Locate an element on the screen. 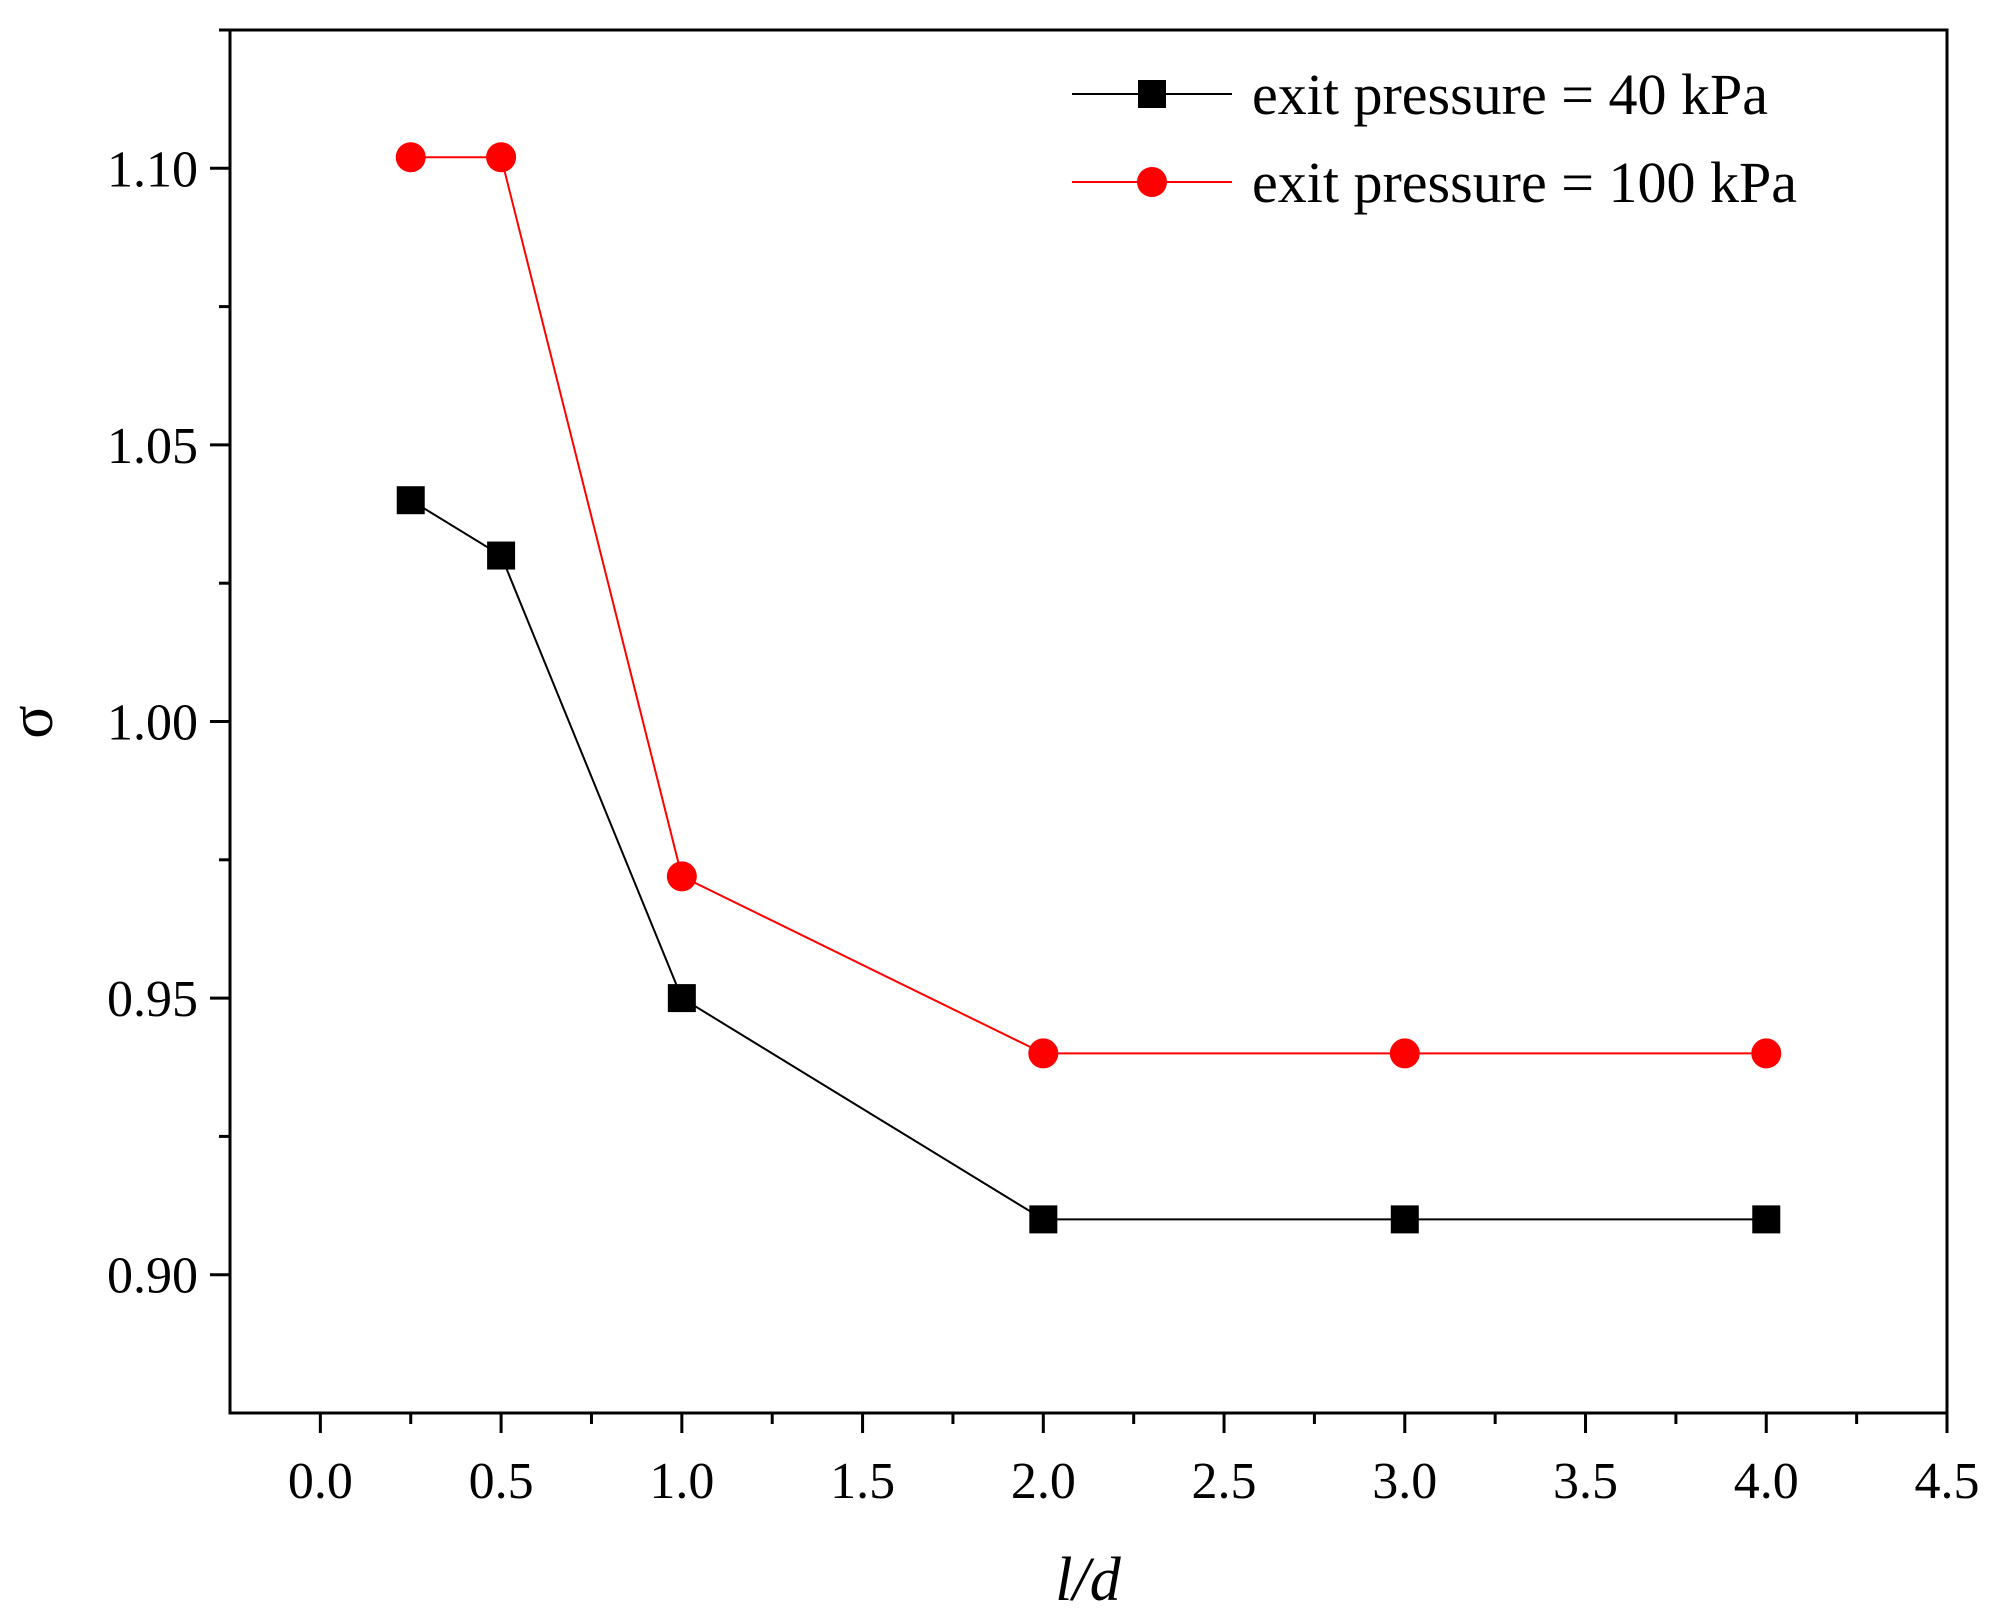  y-tick-label: 0.90 is located at coordinates (152, 1276).